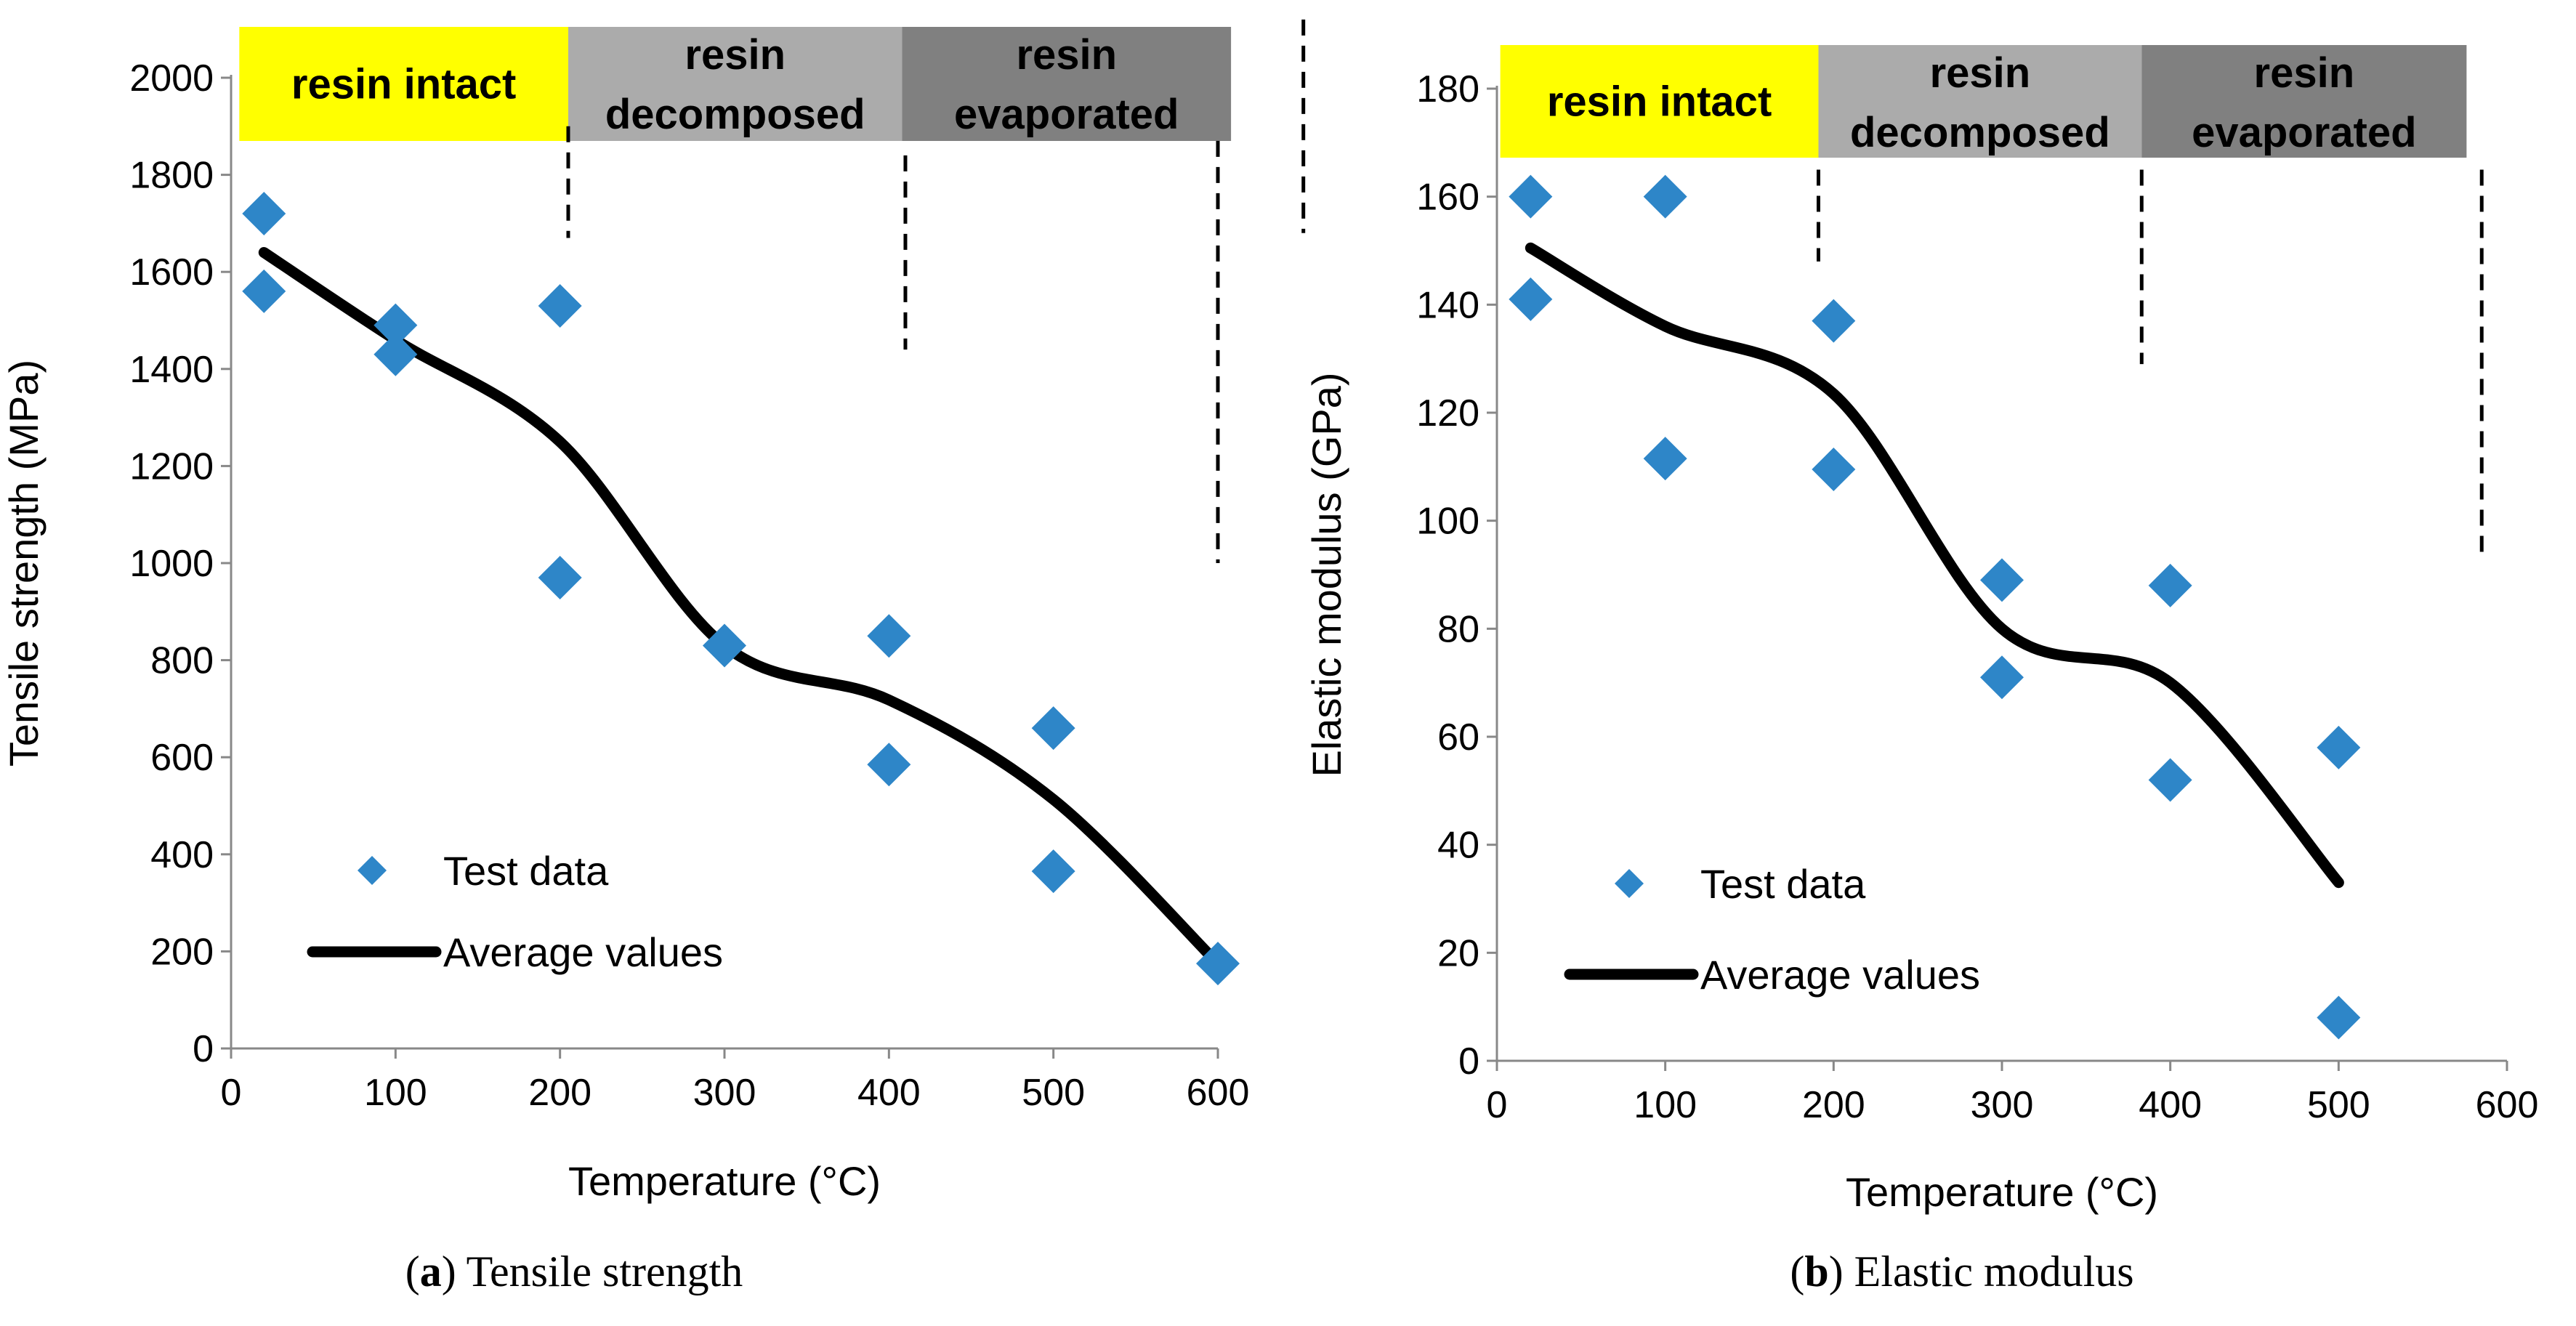  What do you see at coordinates (1458, 629) in the screenshot?
I see `y-tick-label-80: 80` at bounding box center [1458, 629].